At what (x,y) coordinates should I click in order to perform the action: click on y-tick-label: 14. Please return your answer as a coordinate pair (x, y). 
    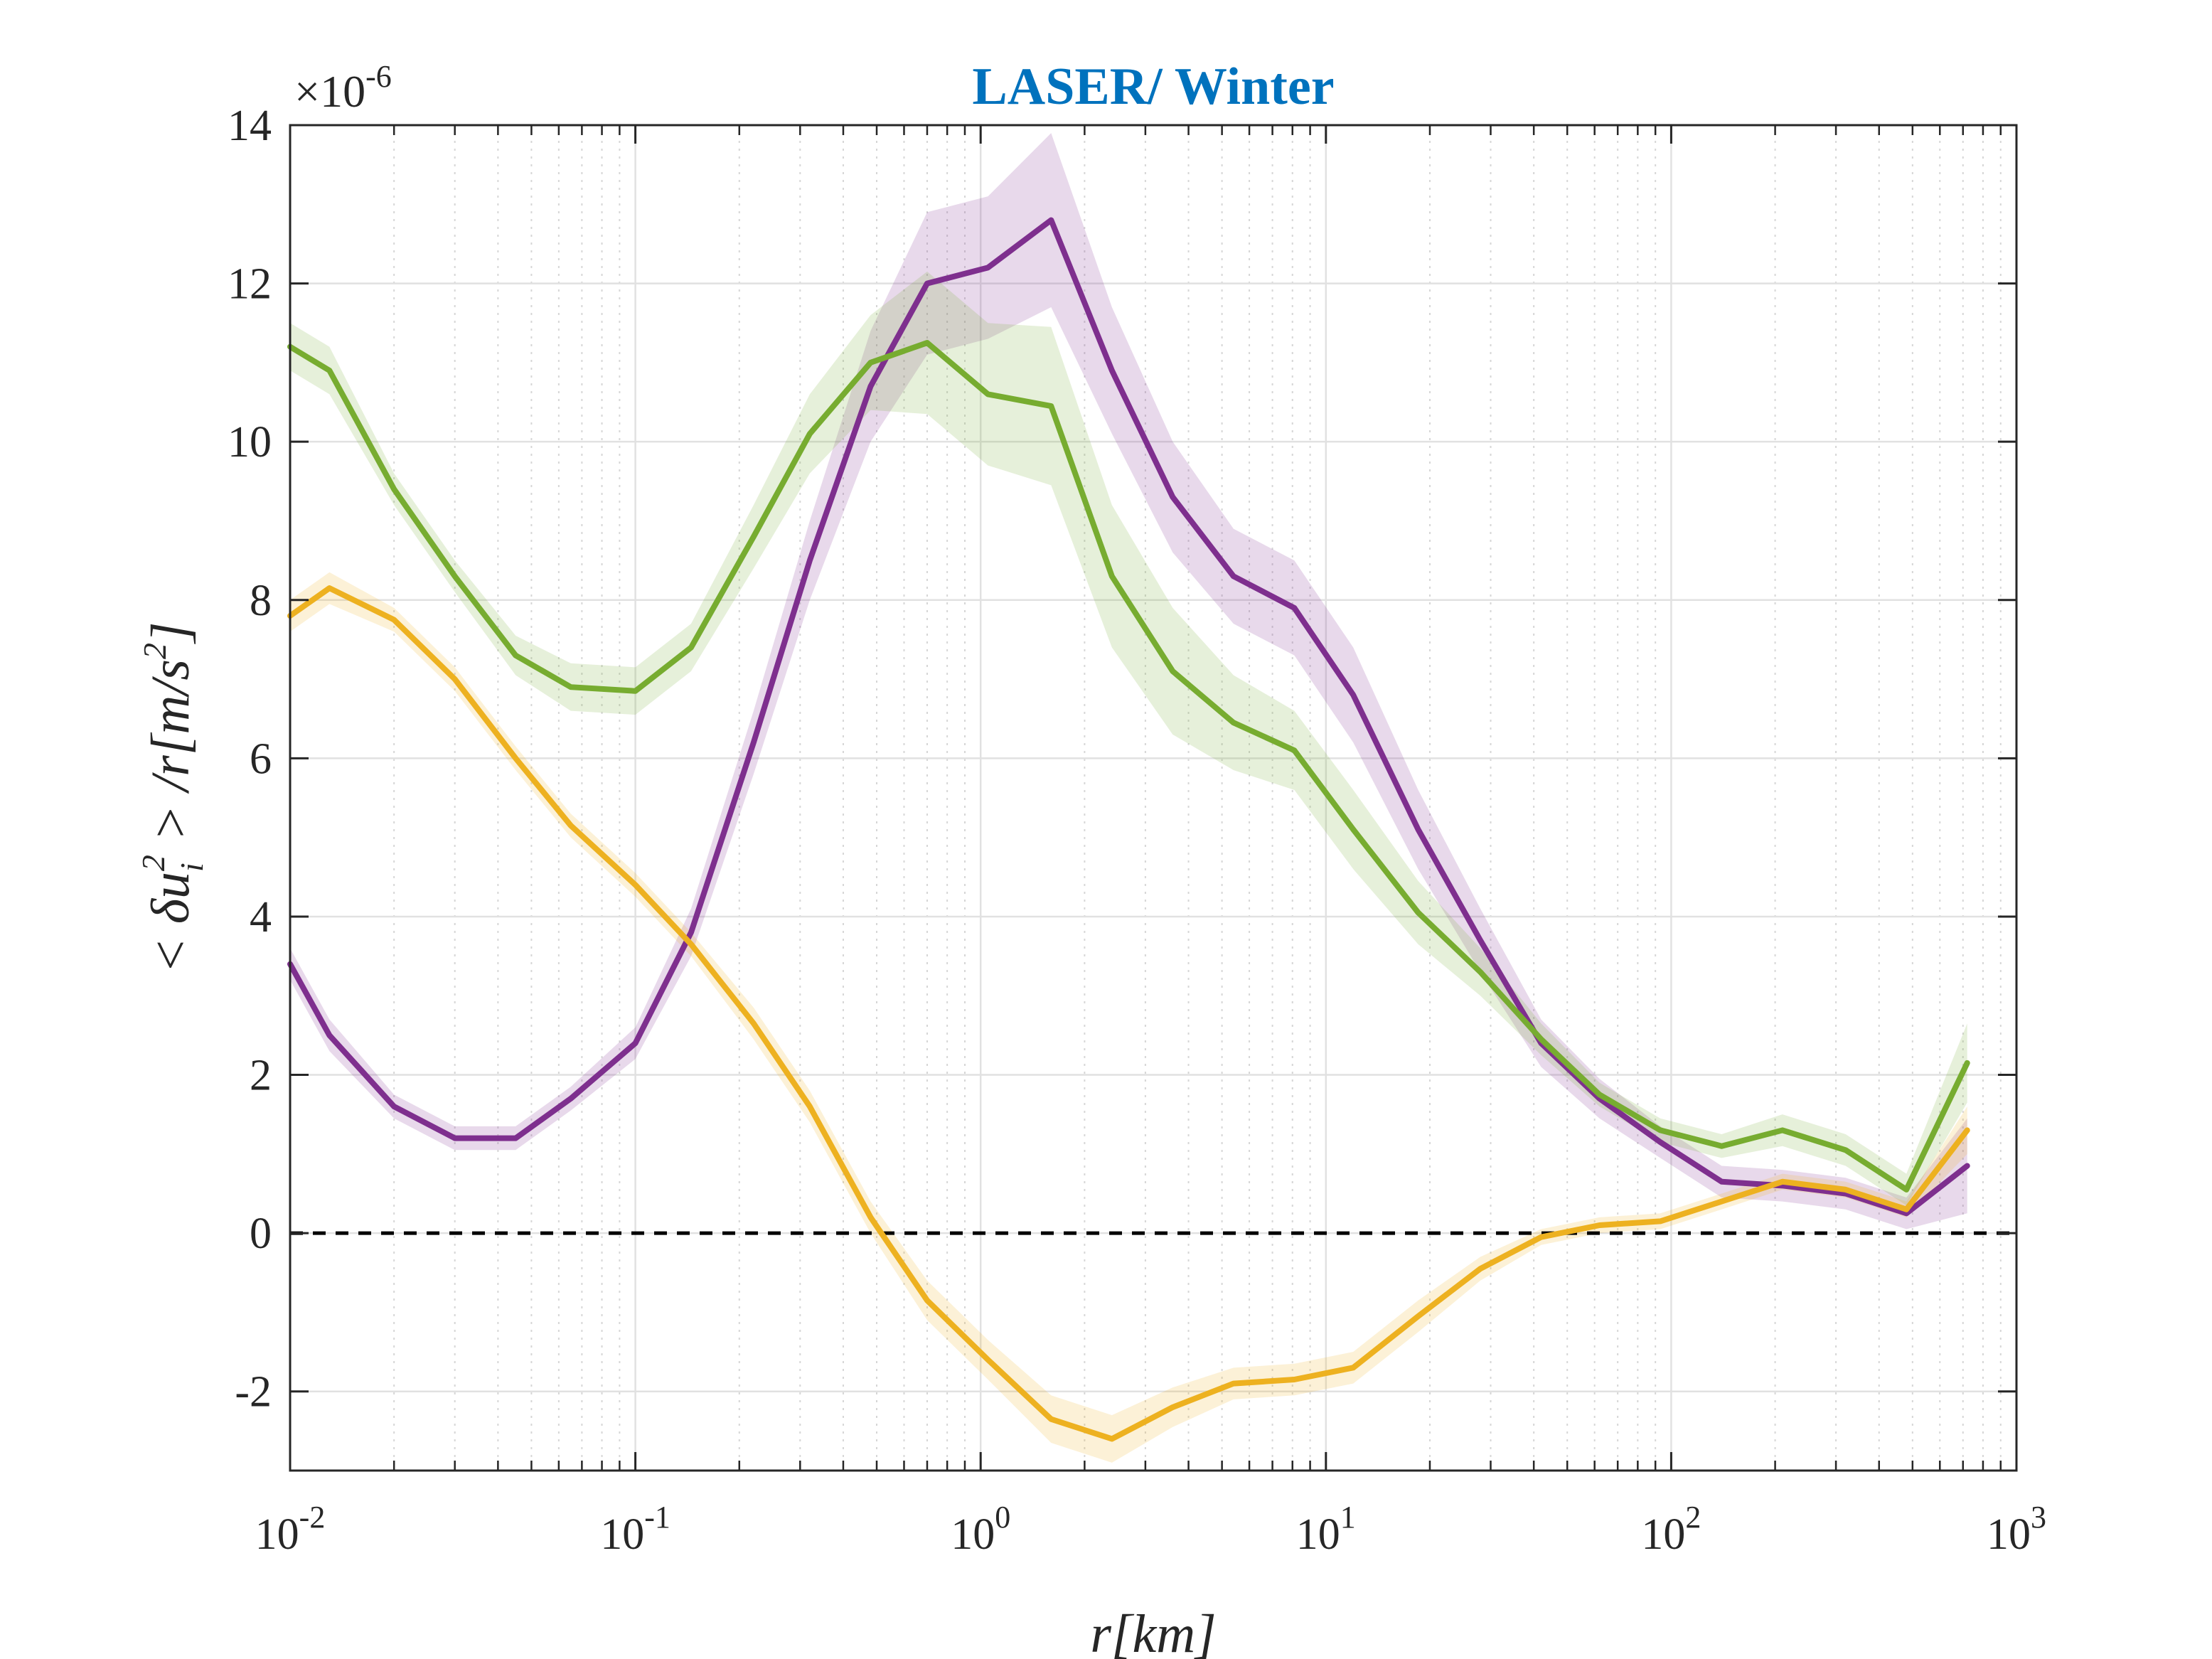
    Looking at the image, I should click on (250, 126).